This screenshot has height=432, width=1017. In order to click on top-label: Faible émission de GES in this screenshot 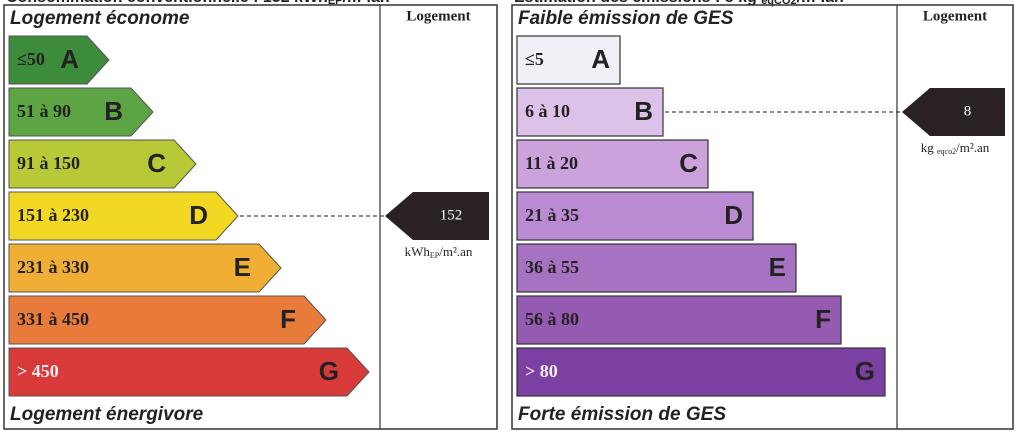, I will do `click(626, 18)`.